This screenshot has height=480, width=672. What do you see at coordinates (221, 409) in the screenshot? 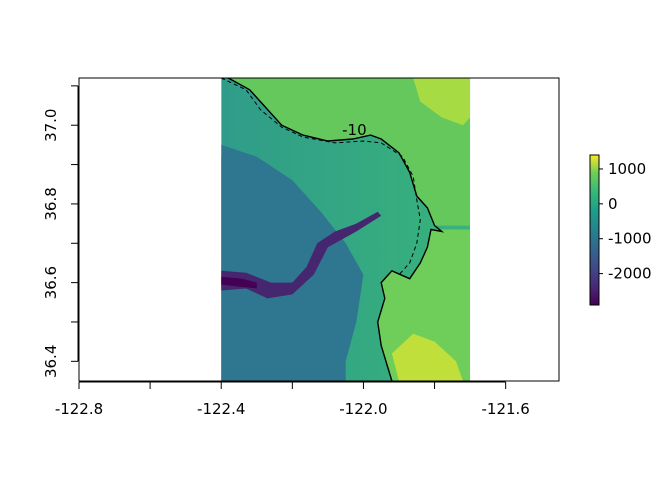
I see `x-tick-label: -122.4` at bounding box center [221, 409].